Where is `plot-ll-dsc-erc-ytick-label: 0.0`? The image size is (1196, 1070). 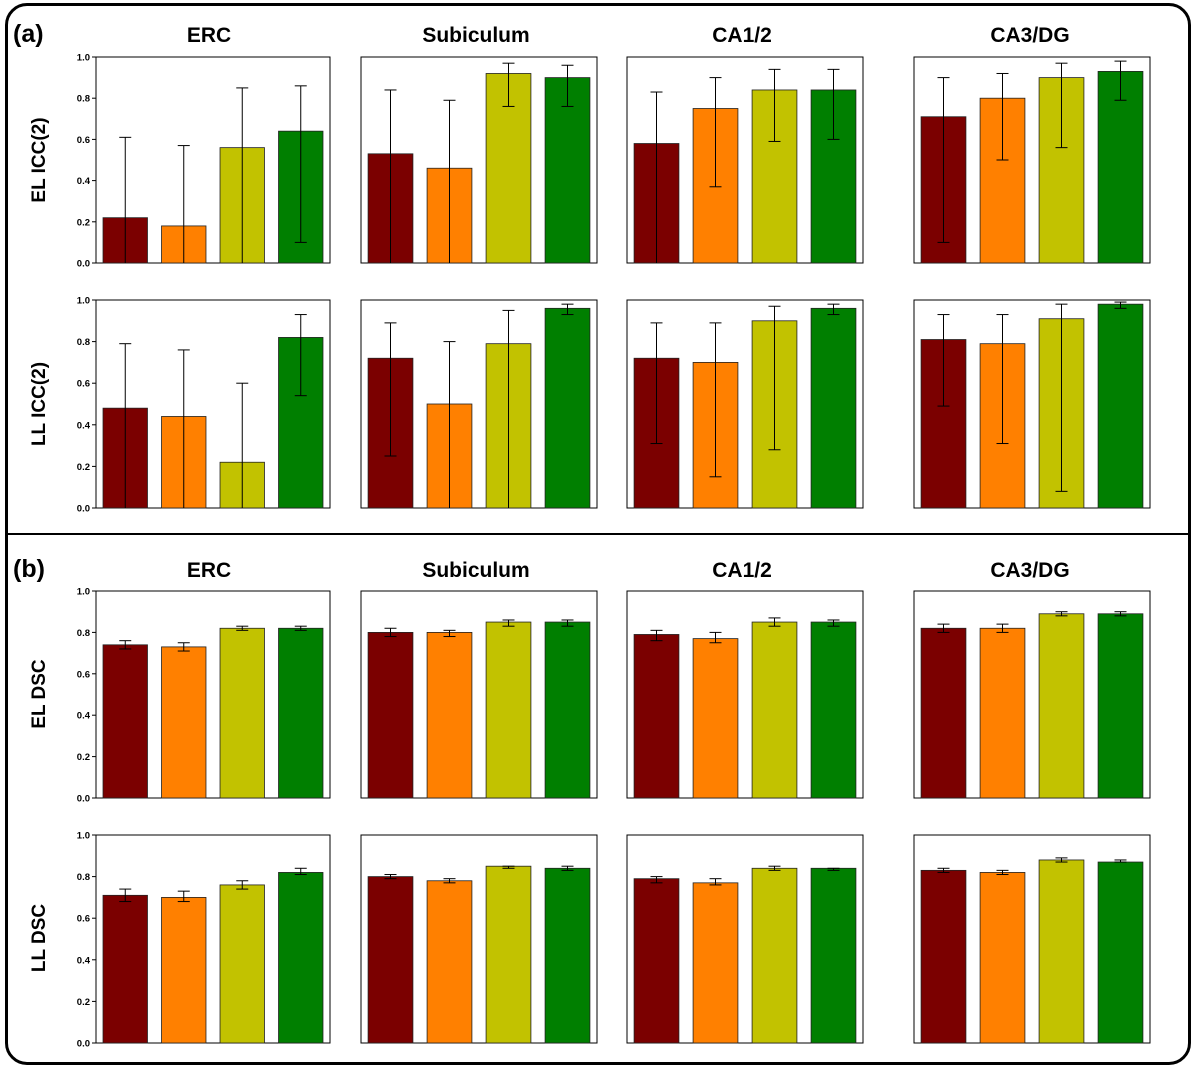
plot-ll-dsc-erc-ytick-label: 0.0 is located at coordinates (83, 1044).